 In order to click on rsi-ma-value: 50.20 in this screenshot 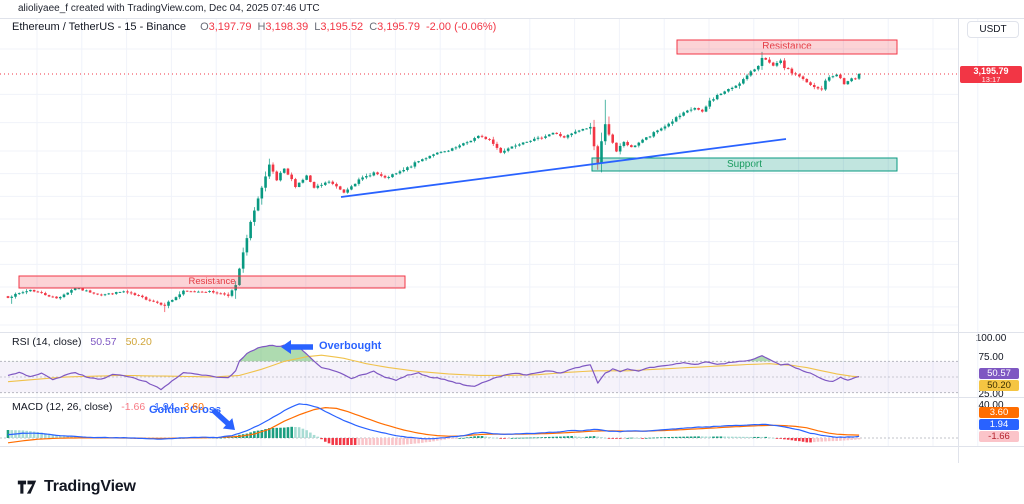, I will do `click(138, 342)`.